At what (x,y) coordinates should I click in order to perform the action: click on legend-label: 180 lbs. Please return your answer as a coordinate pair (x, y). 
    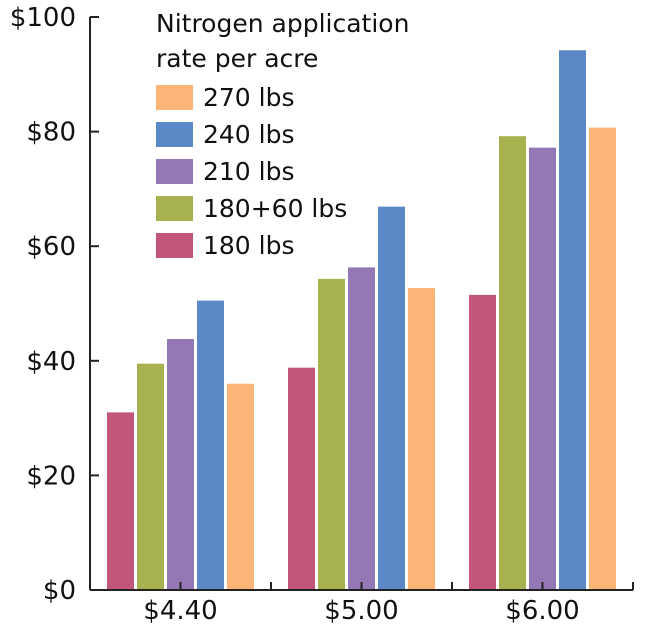
    Looking at the image, I should click on (249, 245).